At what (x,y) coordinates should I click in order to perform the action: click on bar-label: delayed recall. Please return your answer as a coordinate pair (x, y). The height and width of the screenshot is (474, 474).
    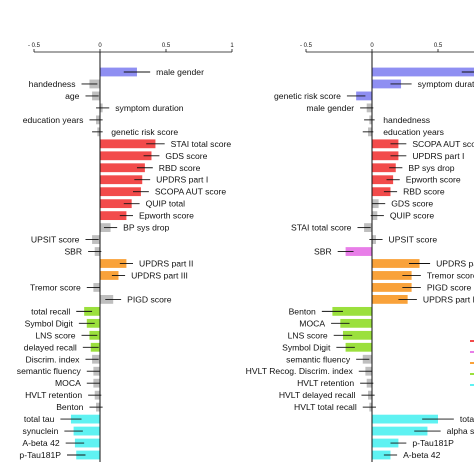
    Looking at the image, I should click on (50, 347).